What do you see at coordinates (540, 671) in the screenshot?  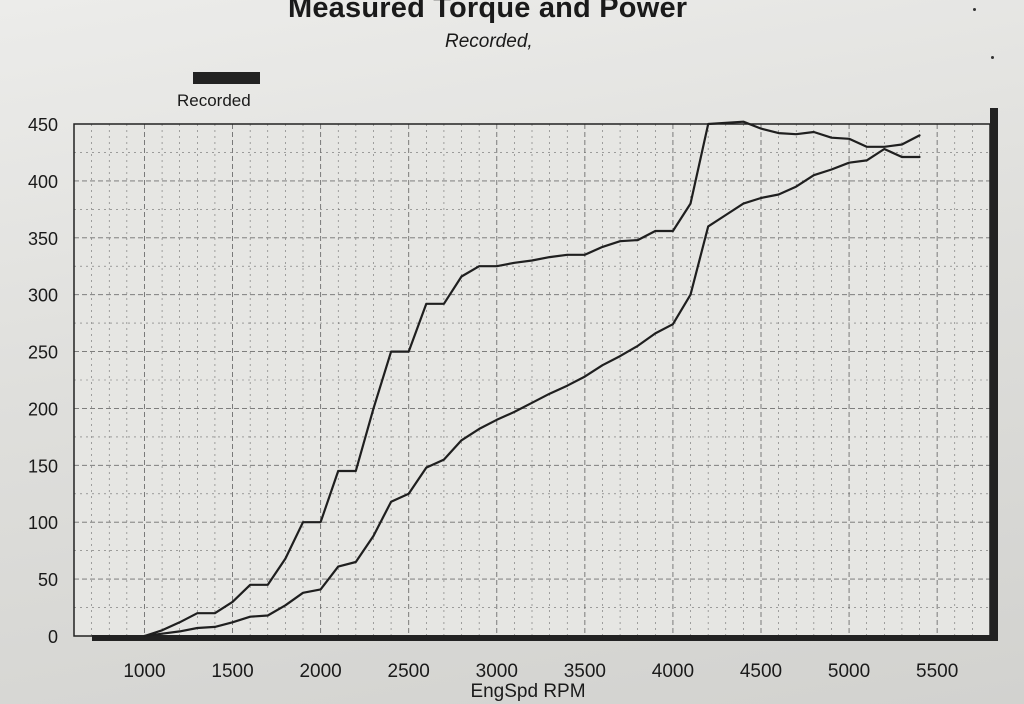 I see `x-axis-ticks: 1000 1500 2000 2500 3000 3500 4000 4500 5000 5500` at bounding box center [540, 671].